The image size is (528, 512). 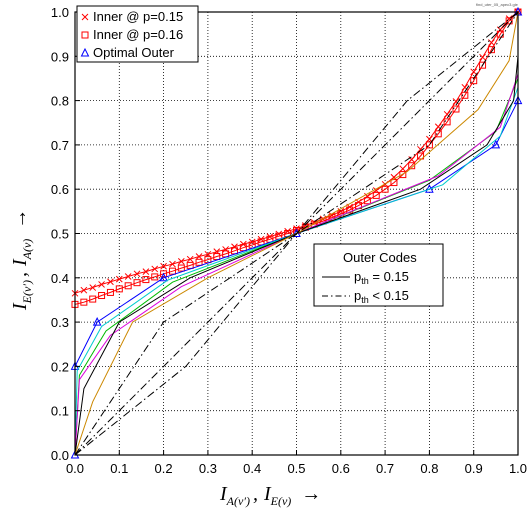 What do you see at coordinates (208, 468) in the screenshot?
I see `x-tick-label: 0.3` at bounding box center [208, 468].